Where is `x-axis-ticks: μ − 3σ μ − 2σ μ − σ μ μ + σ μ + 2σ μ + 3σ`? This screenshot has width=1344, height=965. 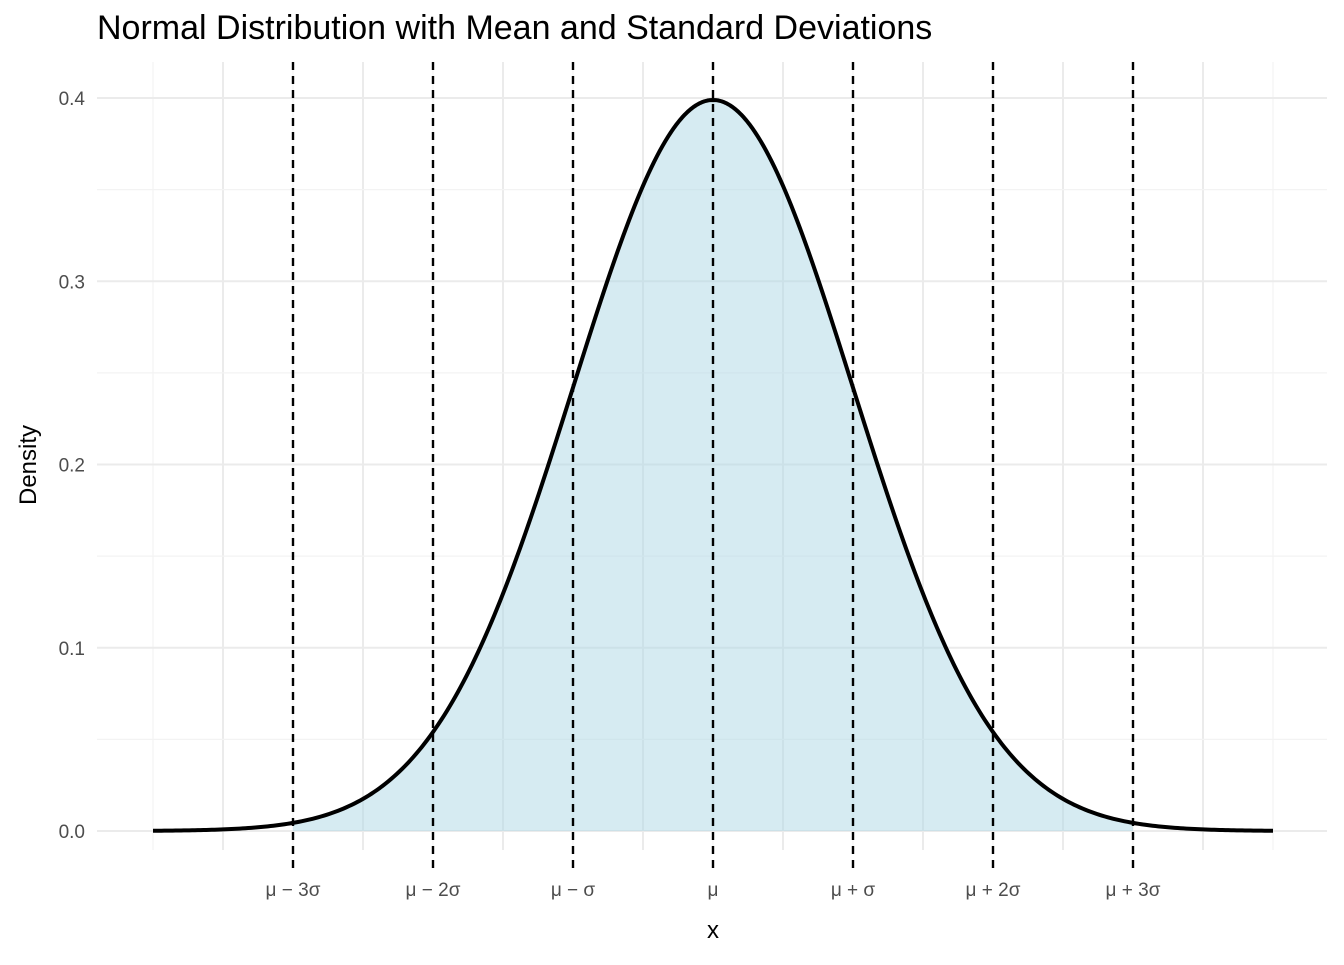
x-axis-ticks: μ − 3σ μ − 2σ μ − σ μ μ + σ μ + 2σ μ + 3σ is located at coordinates (713, 890).